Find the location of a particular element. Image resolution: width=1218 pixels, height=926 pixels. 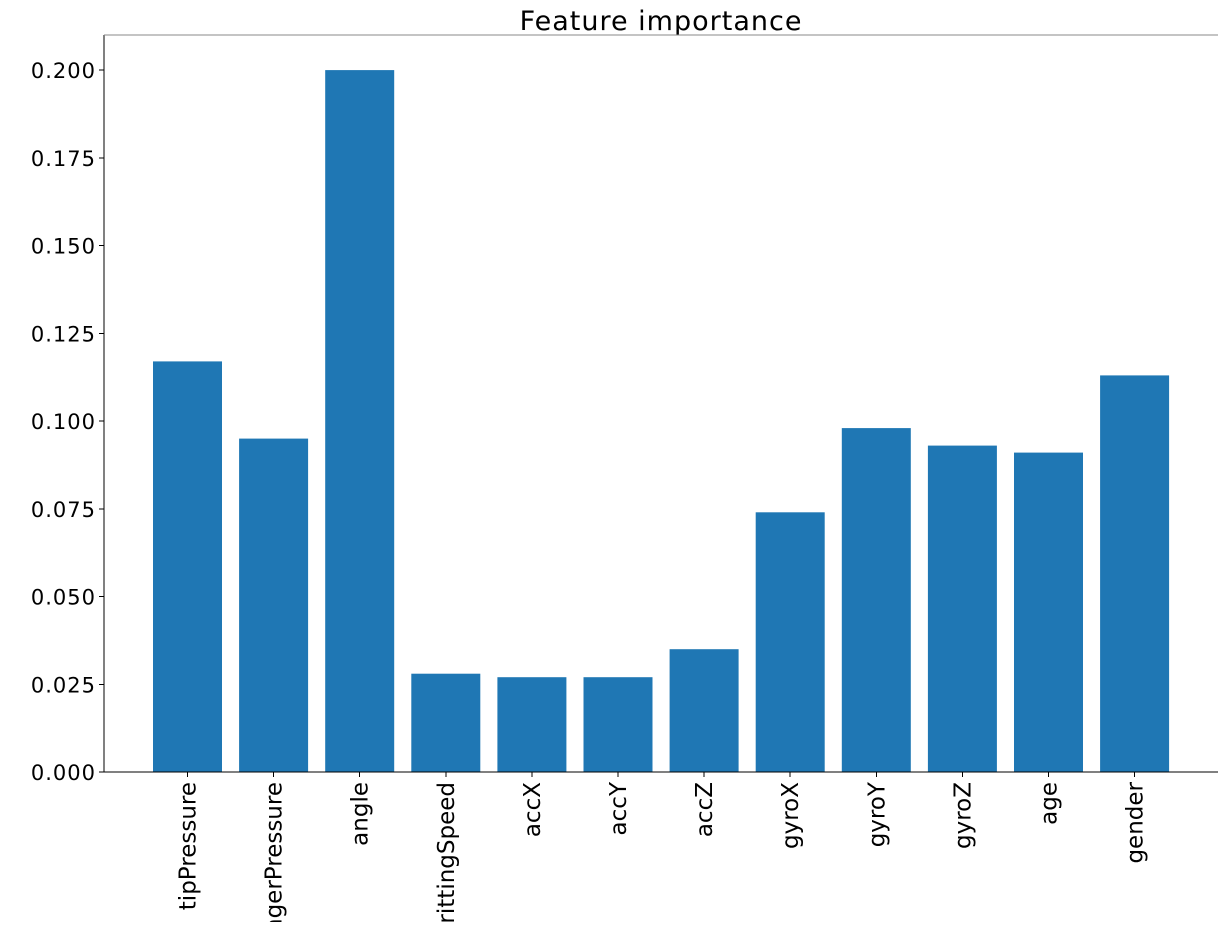

bar-acc-x is located at coordinates (532, 724).